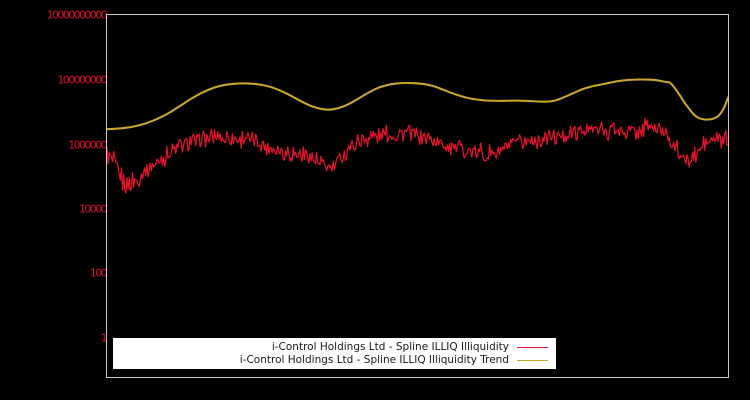  I want to click on y-tick-label: 100000000, so click(82, 80).